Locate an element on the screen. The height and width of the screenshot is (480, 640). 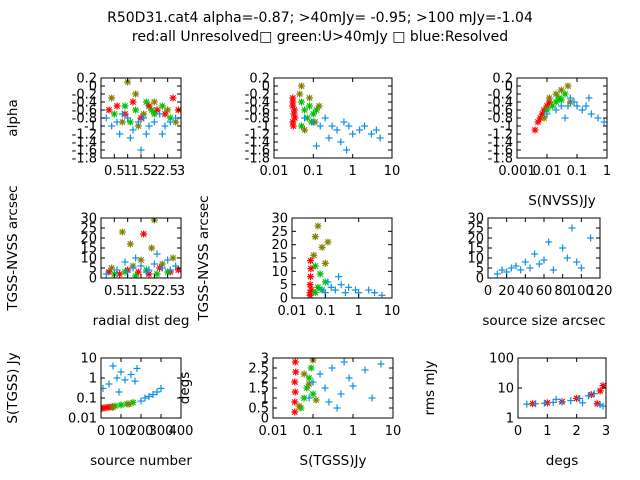
p1-ytick-label-5: -0.8 is located at coordinates (84, 119).